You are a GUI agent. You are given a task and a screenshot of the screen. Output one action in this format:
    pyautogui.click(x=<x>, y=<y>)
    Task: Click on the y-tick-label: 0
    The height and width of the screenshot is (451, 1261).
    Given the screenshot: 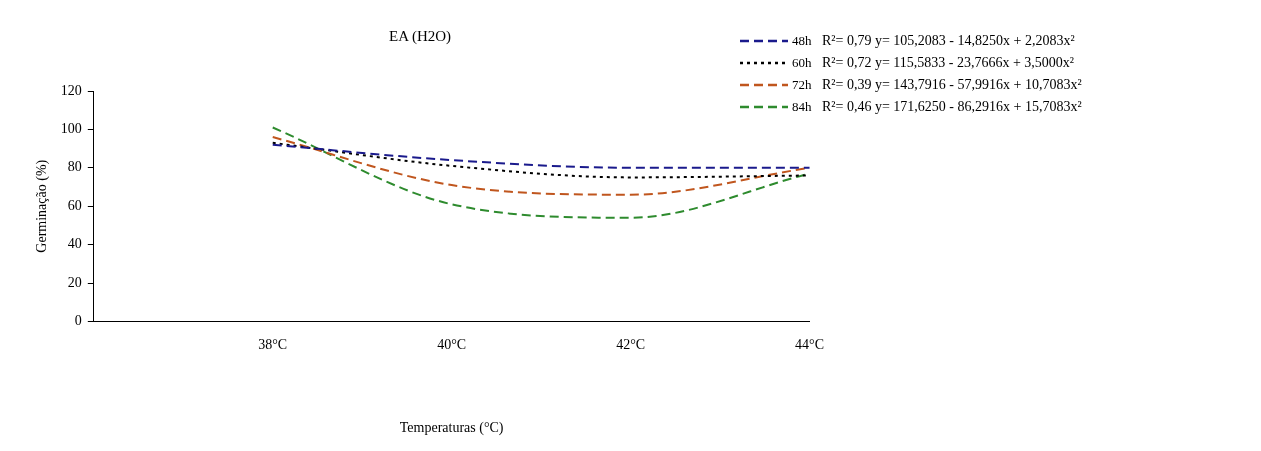 What is the action you would take?
    pyautogui.click(x=78, y=321)
    